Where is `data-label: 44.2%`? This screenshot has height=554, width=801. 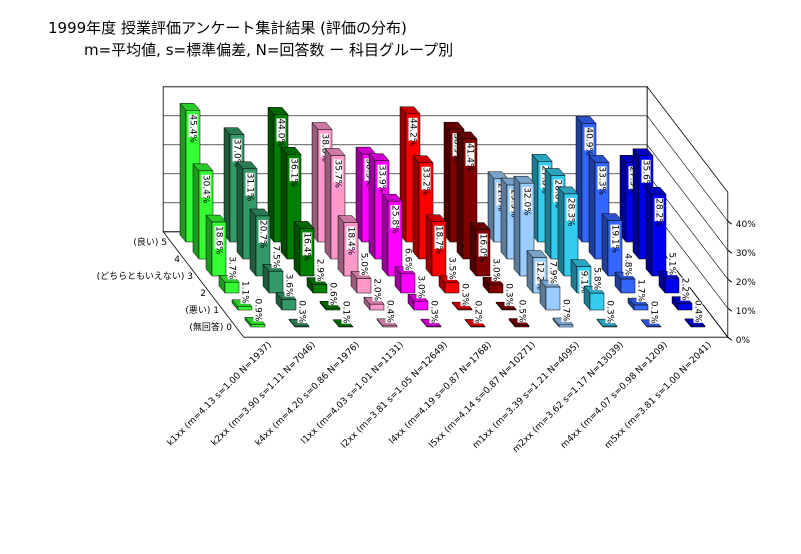
data-label: 44.2% is located at coordinates (413, 132).